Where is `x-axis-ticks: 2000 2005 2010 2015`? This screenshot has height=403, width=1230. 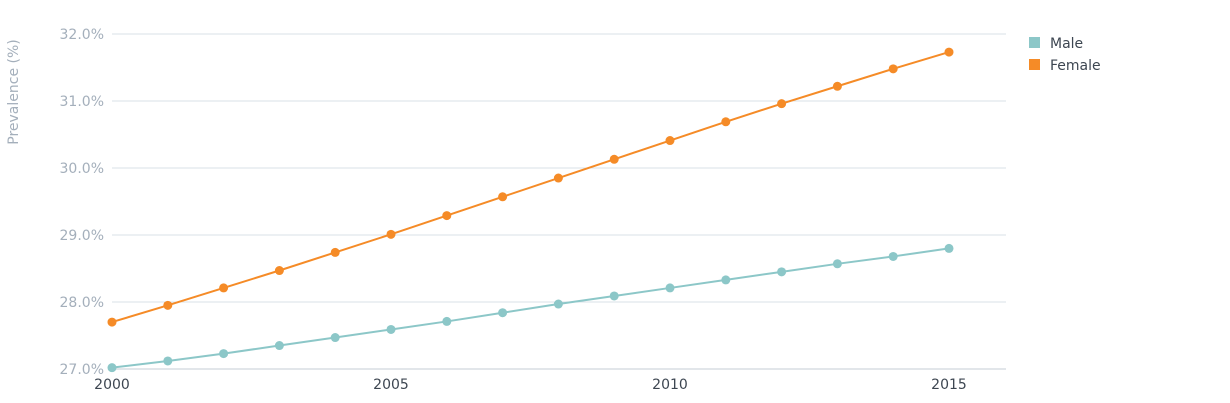 x-axis-ticks: 2000 2005 2010 2015 is located at coordinates (530, 385).